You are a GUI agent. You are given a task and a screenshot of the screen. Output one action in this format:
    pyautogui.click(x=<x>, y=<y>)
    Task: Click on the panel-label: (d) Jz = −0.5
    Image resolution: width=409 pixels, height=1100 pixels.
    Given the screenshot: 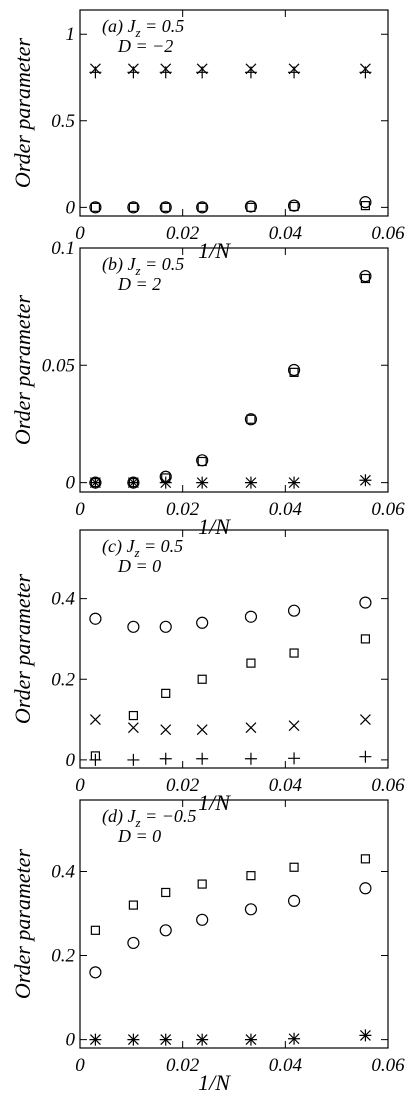 What is the action you would take?
    pyautogui.click(x=149, y=818)
    